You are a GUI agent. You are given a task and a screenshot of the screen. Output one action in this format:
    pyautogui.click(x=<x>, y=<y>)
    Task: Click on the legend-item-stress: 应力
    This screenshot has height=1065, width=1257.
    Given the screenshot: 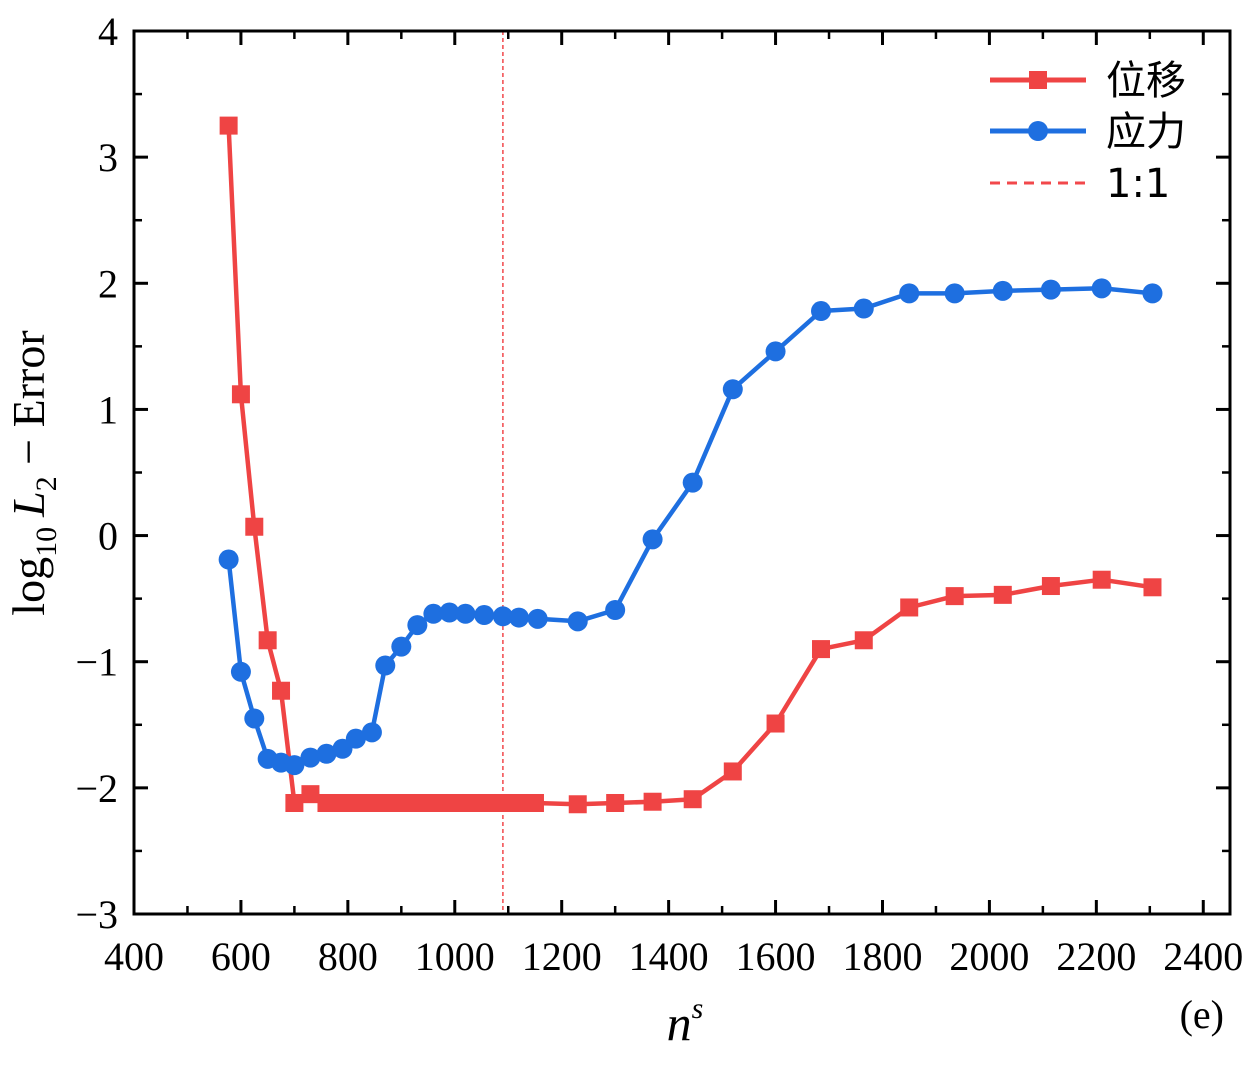 What is the action you would take?
    pyautogui.click(x=1088, y=132)
    